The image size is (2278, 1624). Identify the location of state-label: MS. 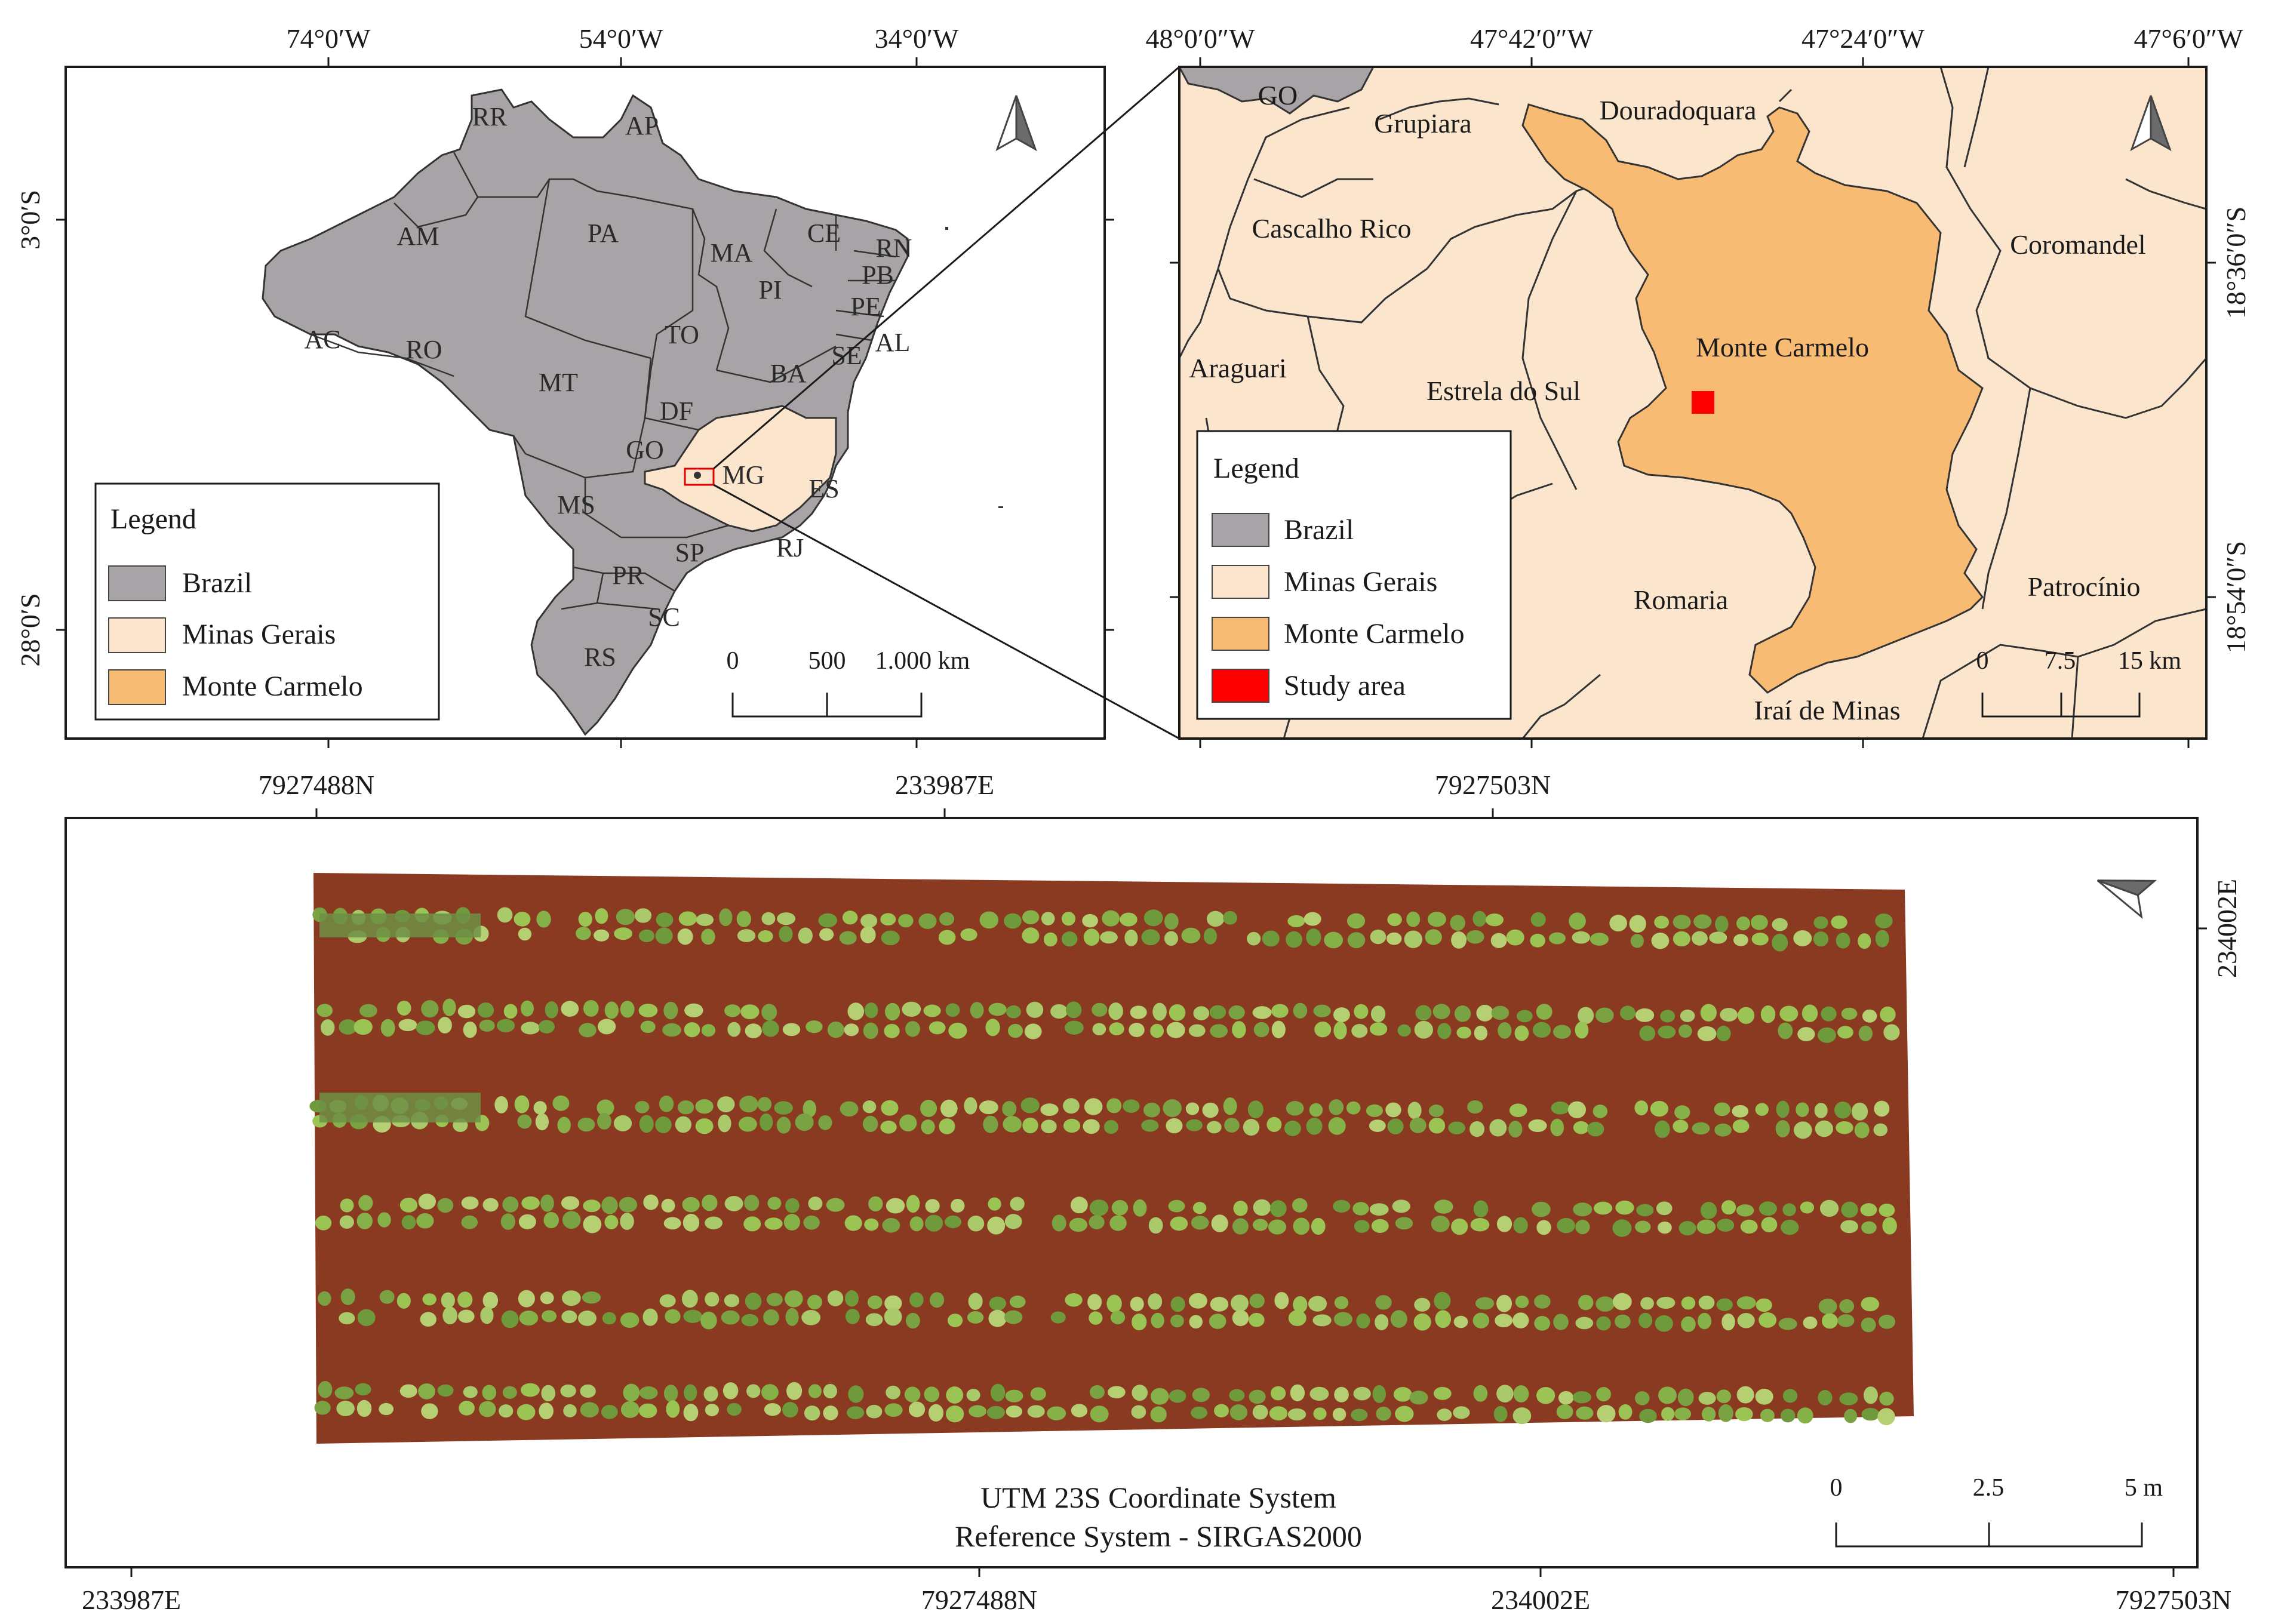
(576, 504).